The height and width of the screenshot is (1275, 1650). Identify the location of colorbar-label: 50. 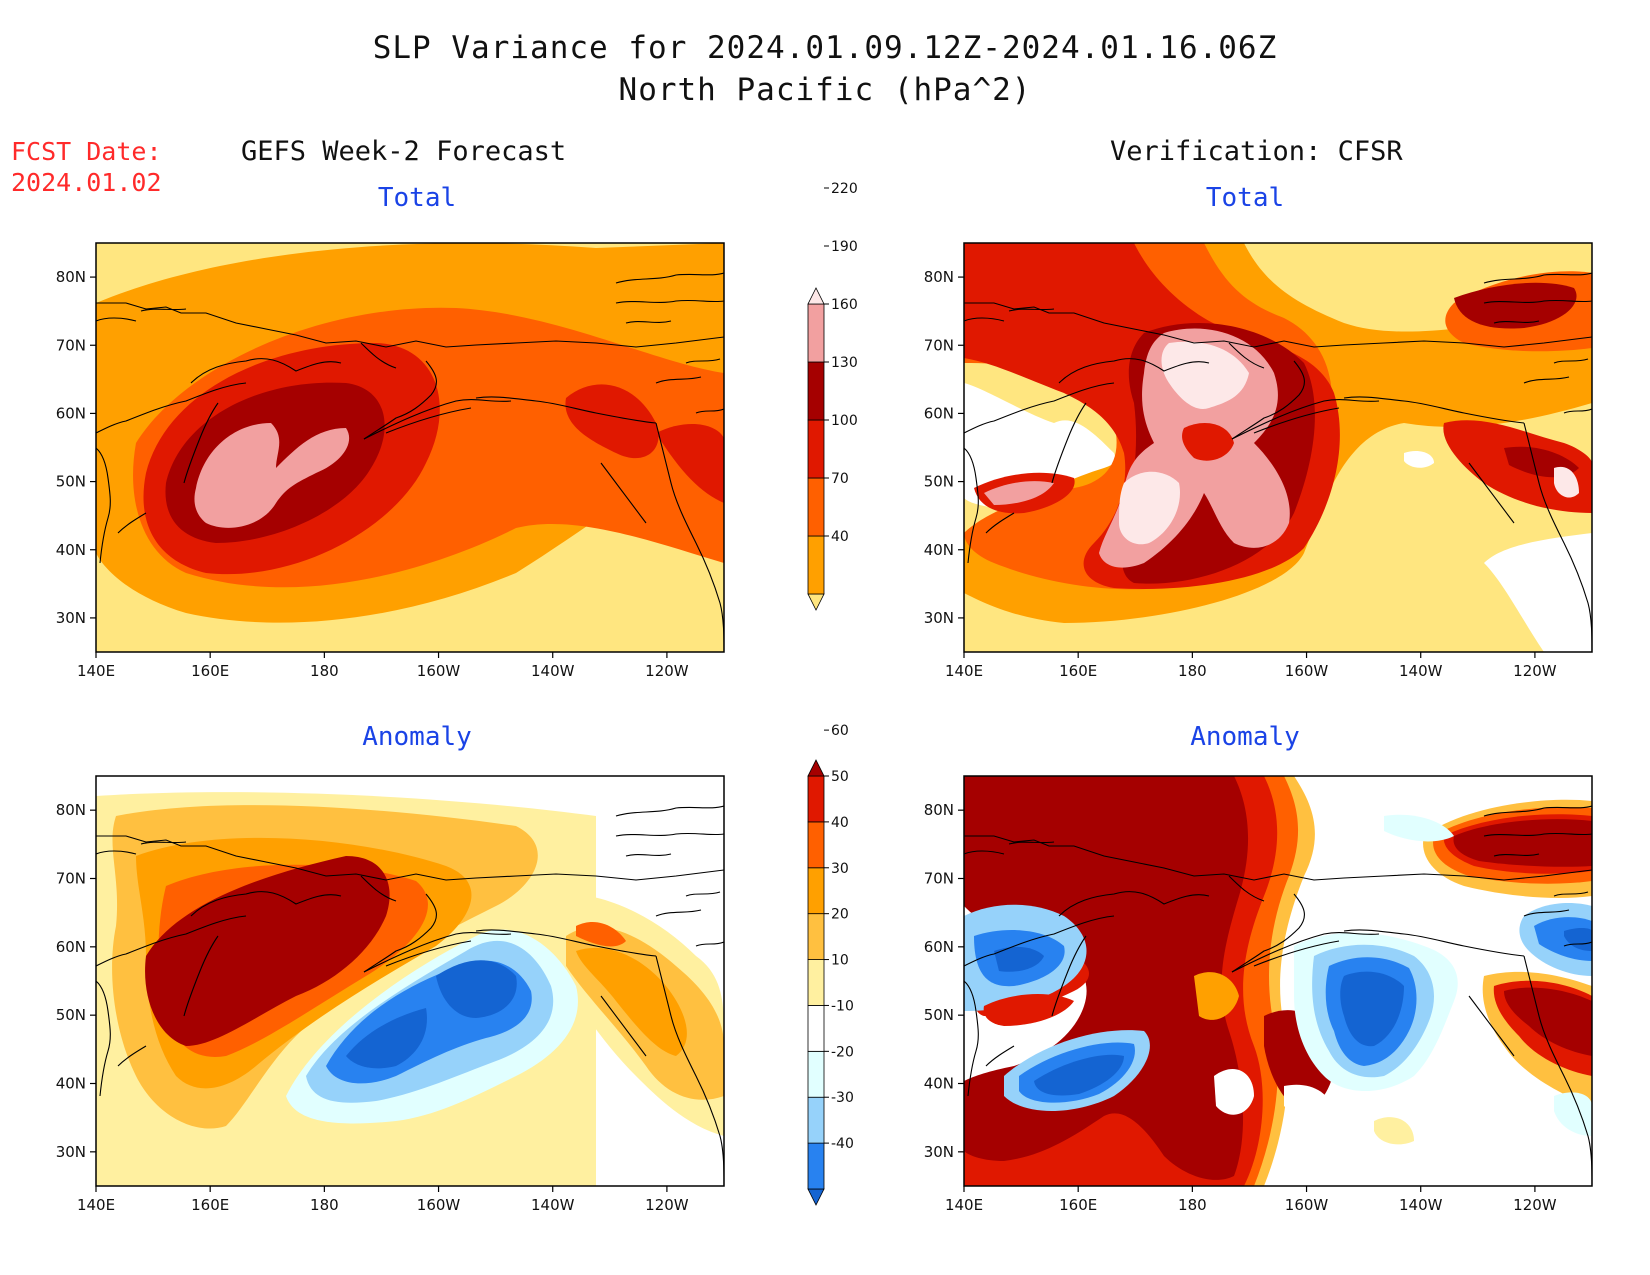
(840, 777).